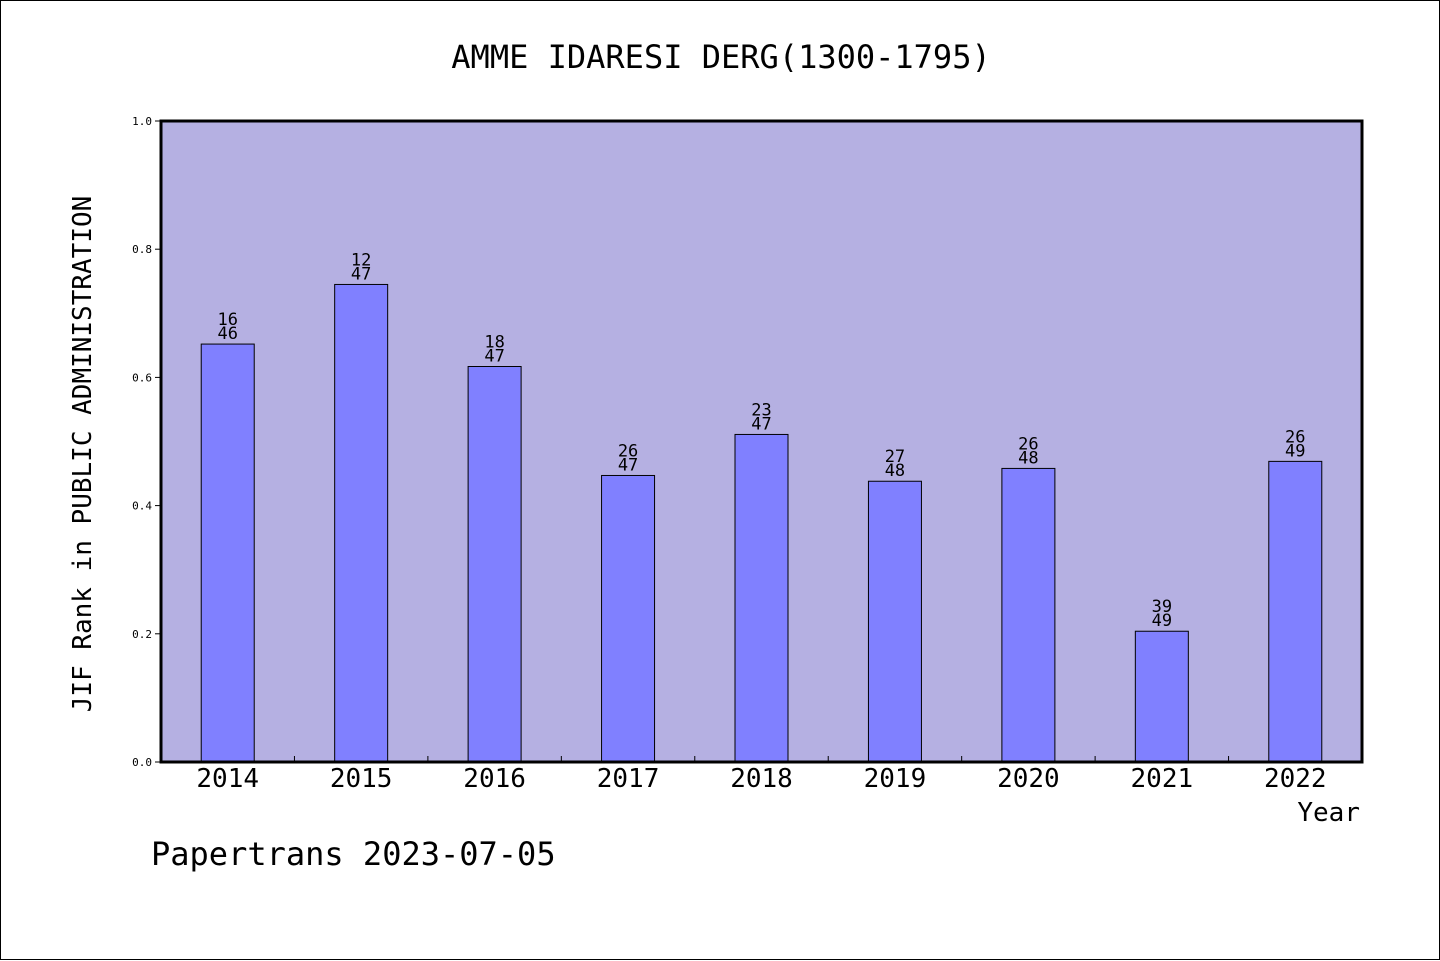 The height and width of the screenshot is (961, 1440). I want to click on bar-2017, so click(628, 618).